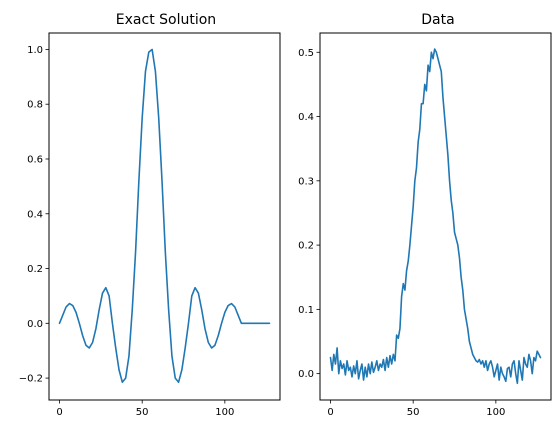 The image size is (559, 435). I want to click on left-x-tick-label: 50, so click(142, 412).